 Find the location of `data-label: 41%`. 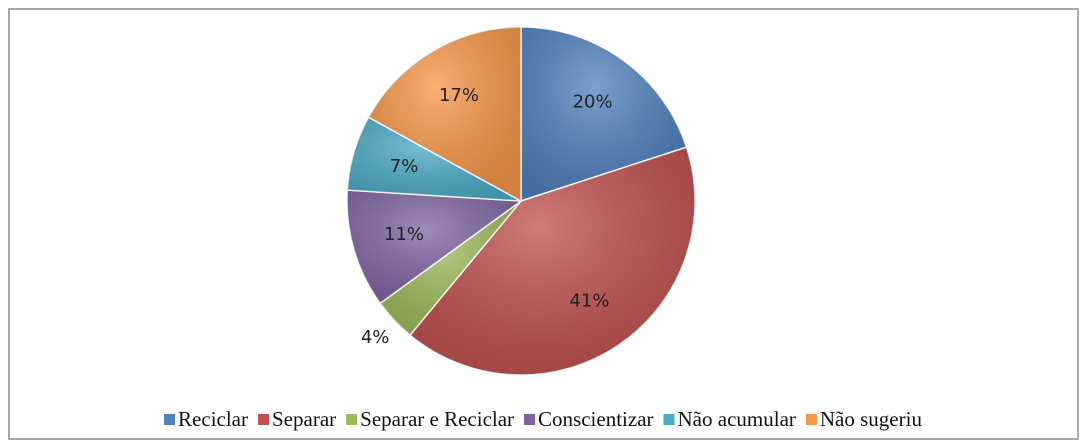

data-label: 41% is located at coordinates (589, 301).